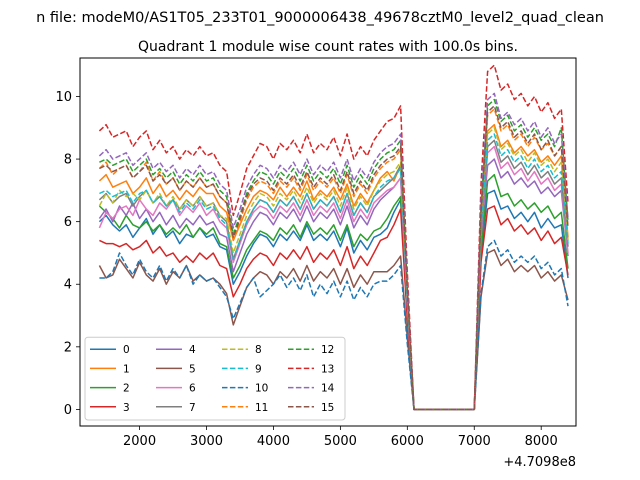 The height and width of the screenshot is (480, 640). I want to click on x-tick-label: 8000, so click(541, 441).